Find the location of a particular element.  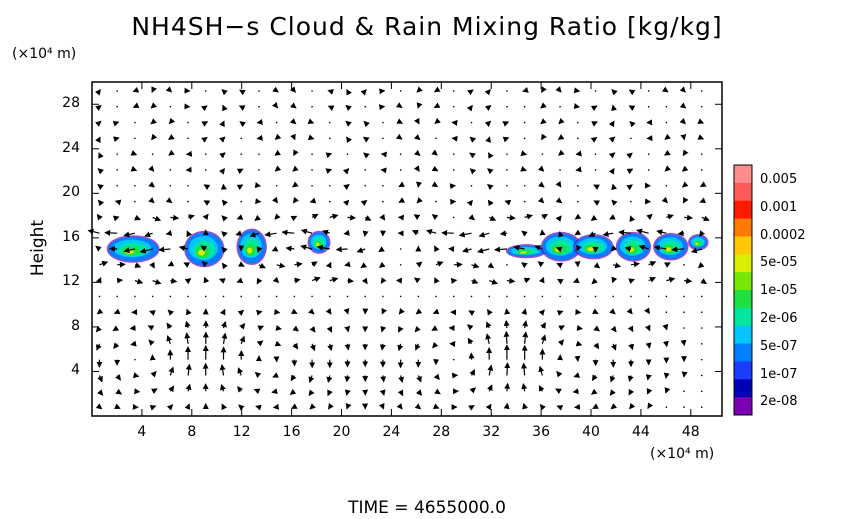

x-tick-label: 40 is located at coordinates (591, 432).